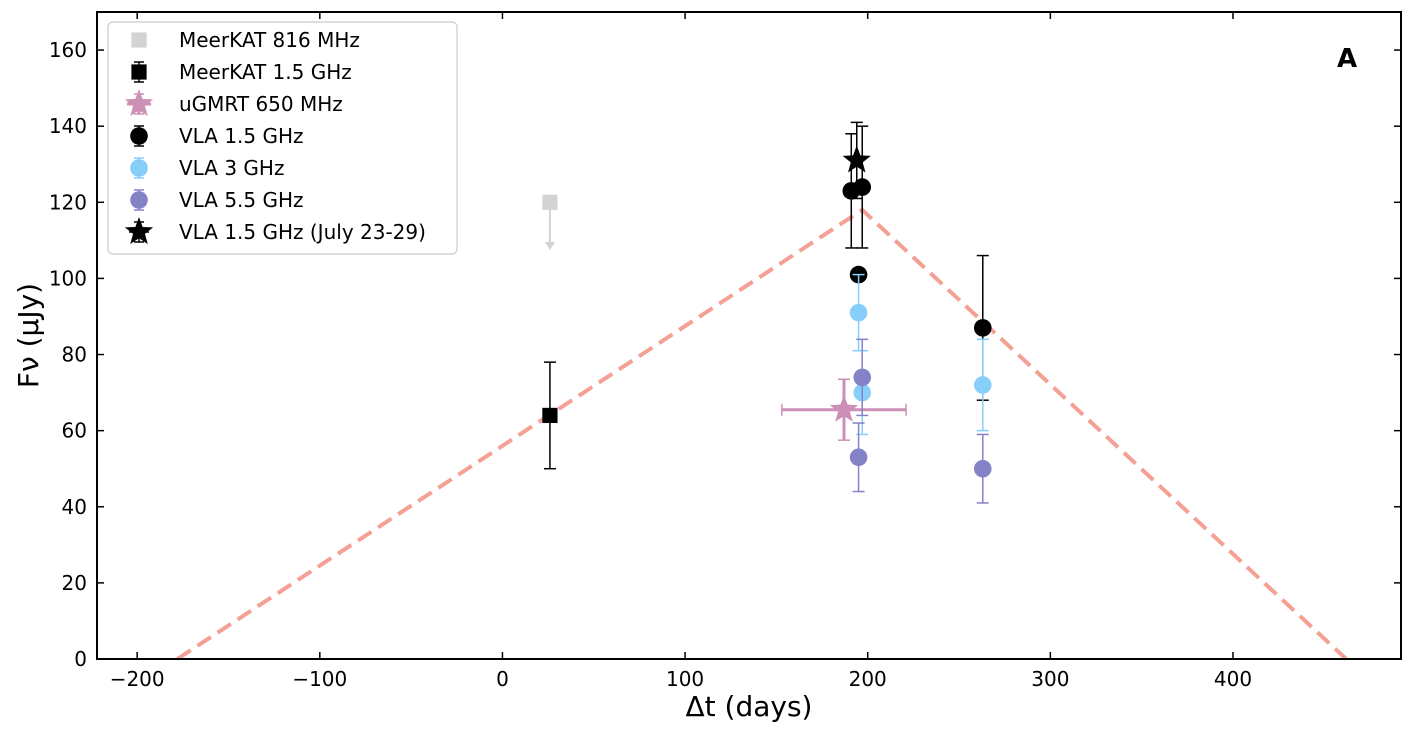 This screenshot has height=734, width=1412. What do you see at coordinates (137, 679) in the screenshot?
I see `x-tick-label-0: −200` at bounding box center [137, 679].